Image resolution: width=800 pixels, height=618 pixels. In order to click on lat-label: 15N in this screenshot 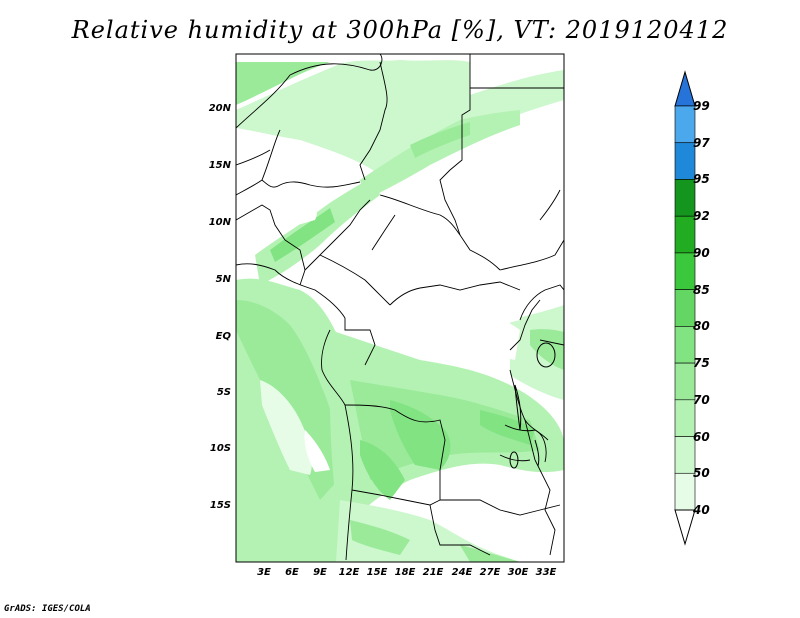, I will do `click(219, 165)`.